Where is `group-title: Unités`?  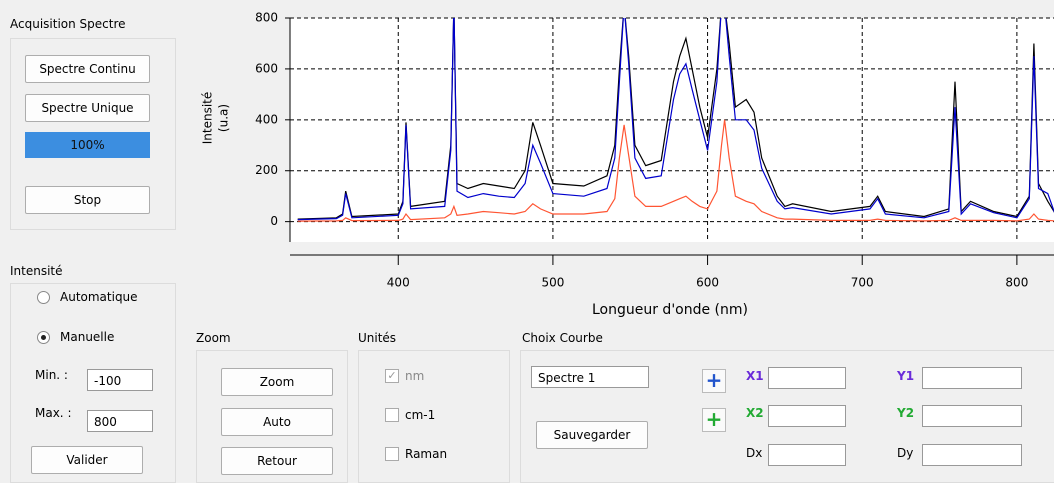
group-title: Unités is located at coordinates (377, 338).